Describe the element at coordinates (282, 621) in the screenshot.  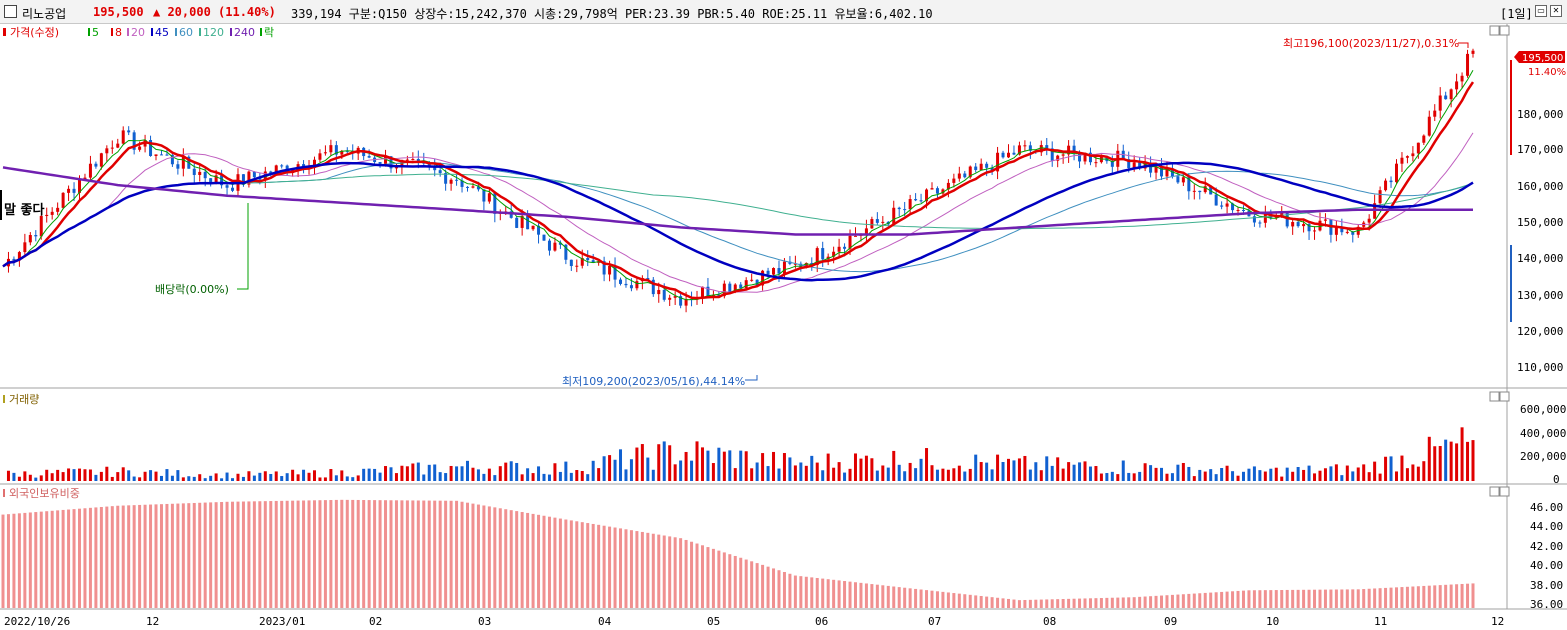
I see `xtick: 2023/01` at that location.